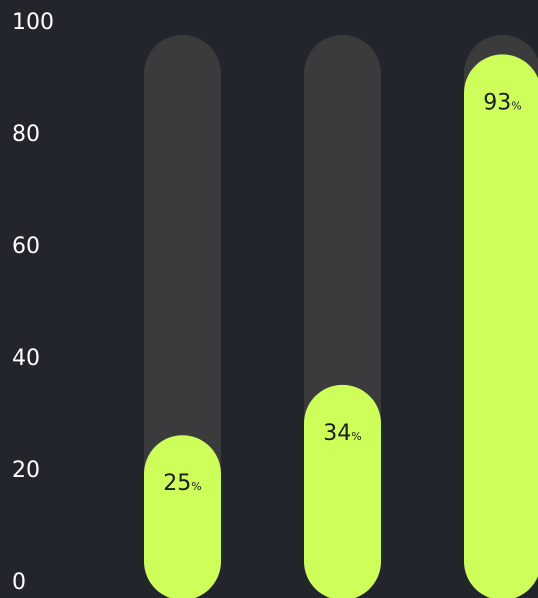 The height and width of the screenshot is (598, 538). Describe the element at coordinates (337, 433) in the screenshot. I see `bar-value-number: 34` at that location.